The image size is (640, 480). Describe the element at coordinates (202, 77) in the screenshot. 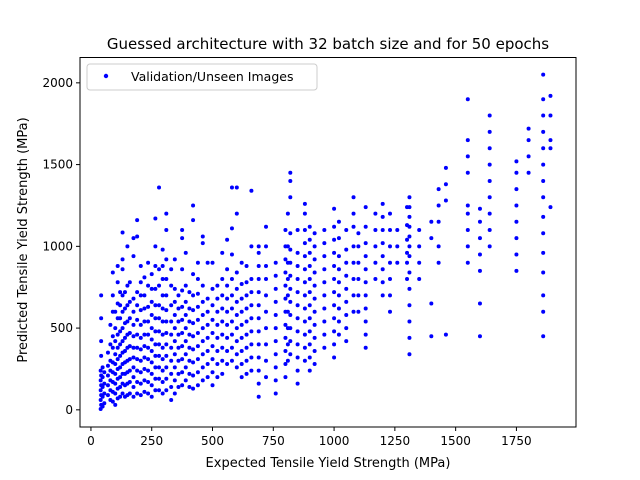

I see `legend-box` at that location.